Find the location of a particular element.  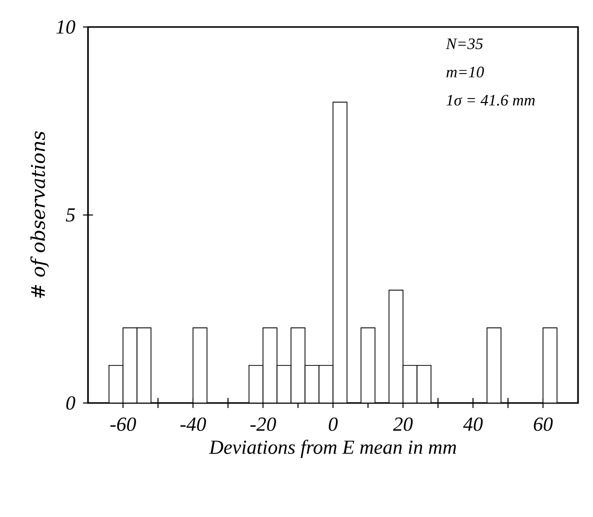

x-tick-label: -40 is located at coordinates (193, 424).